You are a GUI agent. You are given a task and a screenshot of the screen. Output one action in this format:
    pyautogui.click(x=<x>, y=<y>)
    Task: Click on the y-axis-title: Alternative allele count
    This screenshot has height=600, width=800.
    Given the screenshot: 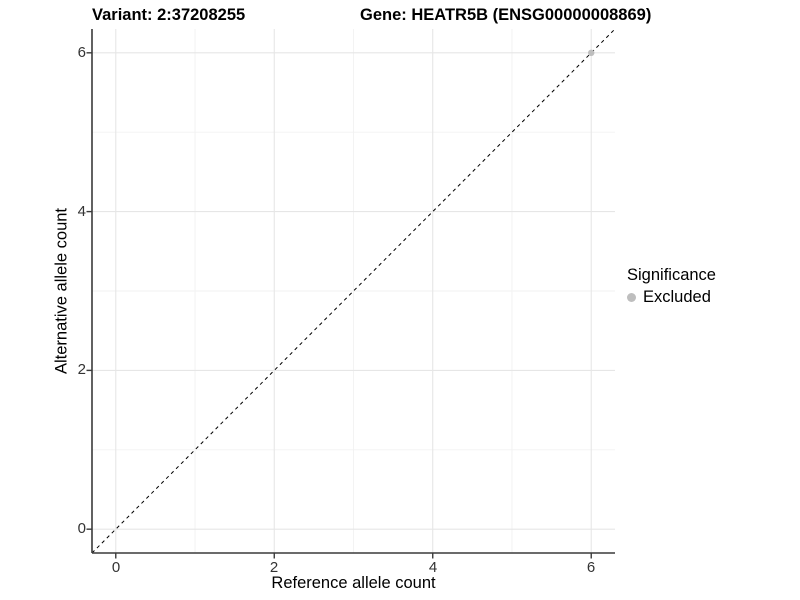 What is the action you would take?
    pyautogui.click(x=61, y=291)
    